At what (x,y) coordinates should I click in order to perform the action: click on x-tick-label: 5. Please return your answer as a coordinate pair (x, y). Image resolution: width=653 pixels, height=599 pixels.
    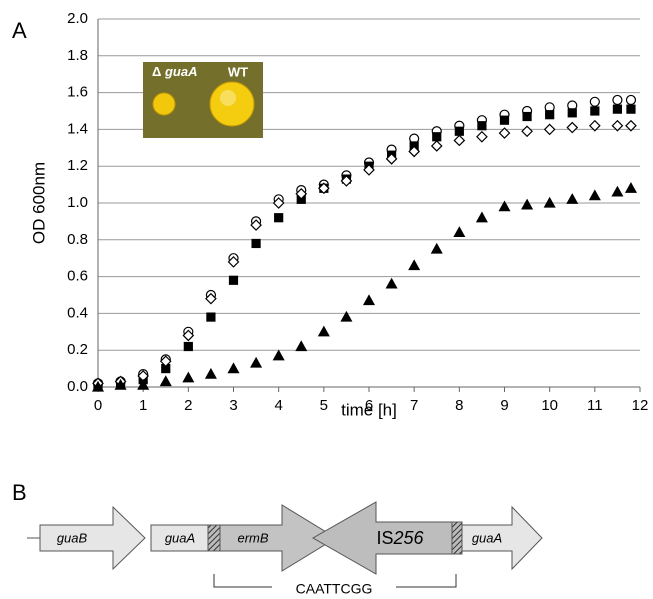
    Looking at the image, I should click on (324, 405).